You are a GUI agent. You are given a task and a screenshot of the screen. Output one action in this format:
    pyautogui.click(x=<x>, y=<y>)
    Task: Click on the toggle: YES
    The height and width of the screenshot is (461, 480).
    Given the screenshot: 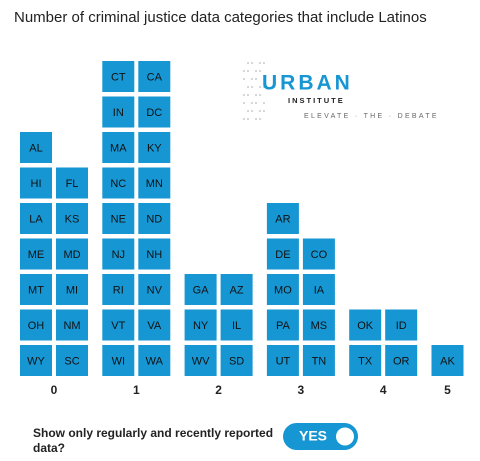 What is the action you would take?
    pyautogui.click(x=320, y=436)
    